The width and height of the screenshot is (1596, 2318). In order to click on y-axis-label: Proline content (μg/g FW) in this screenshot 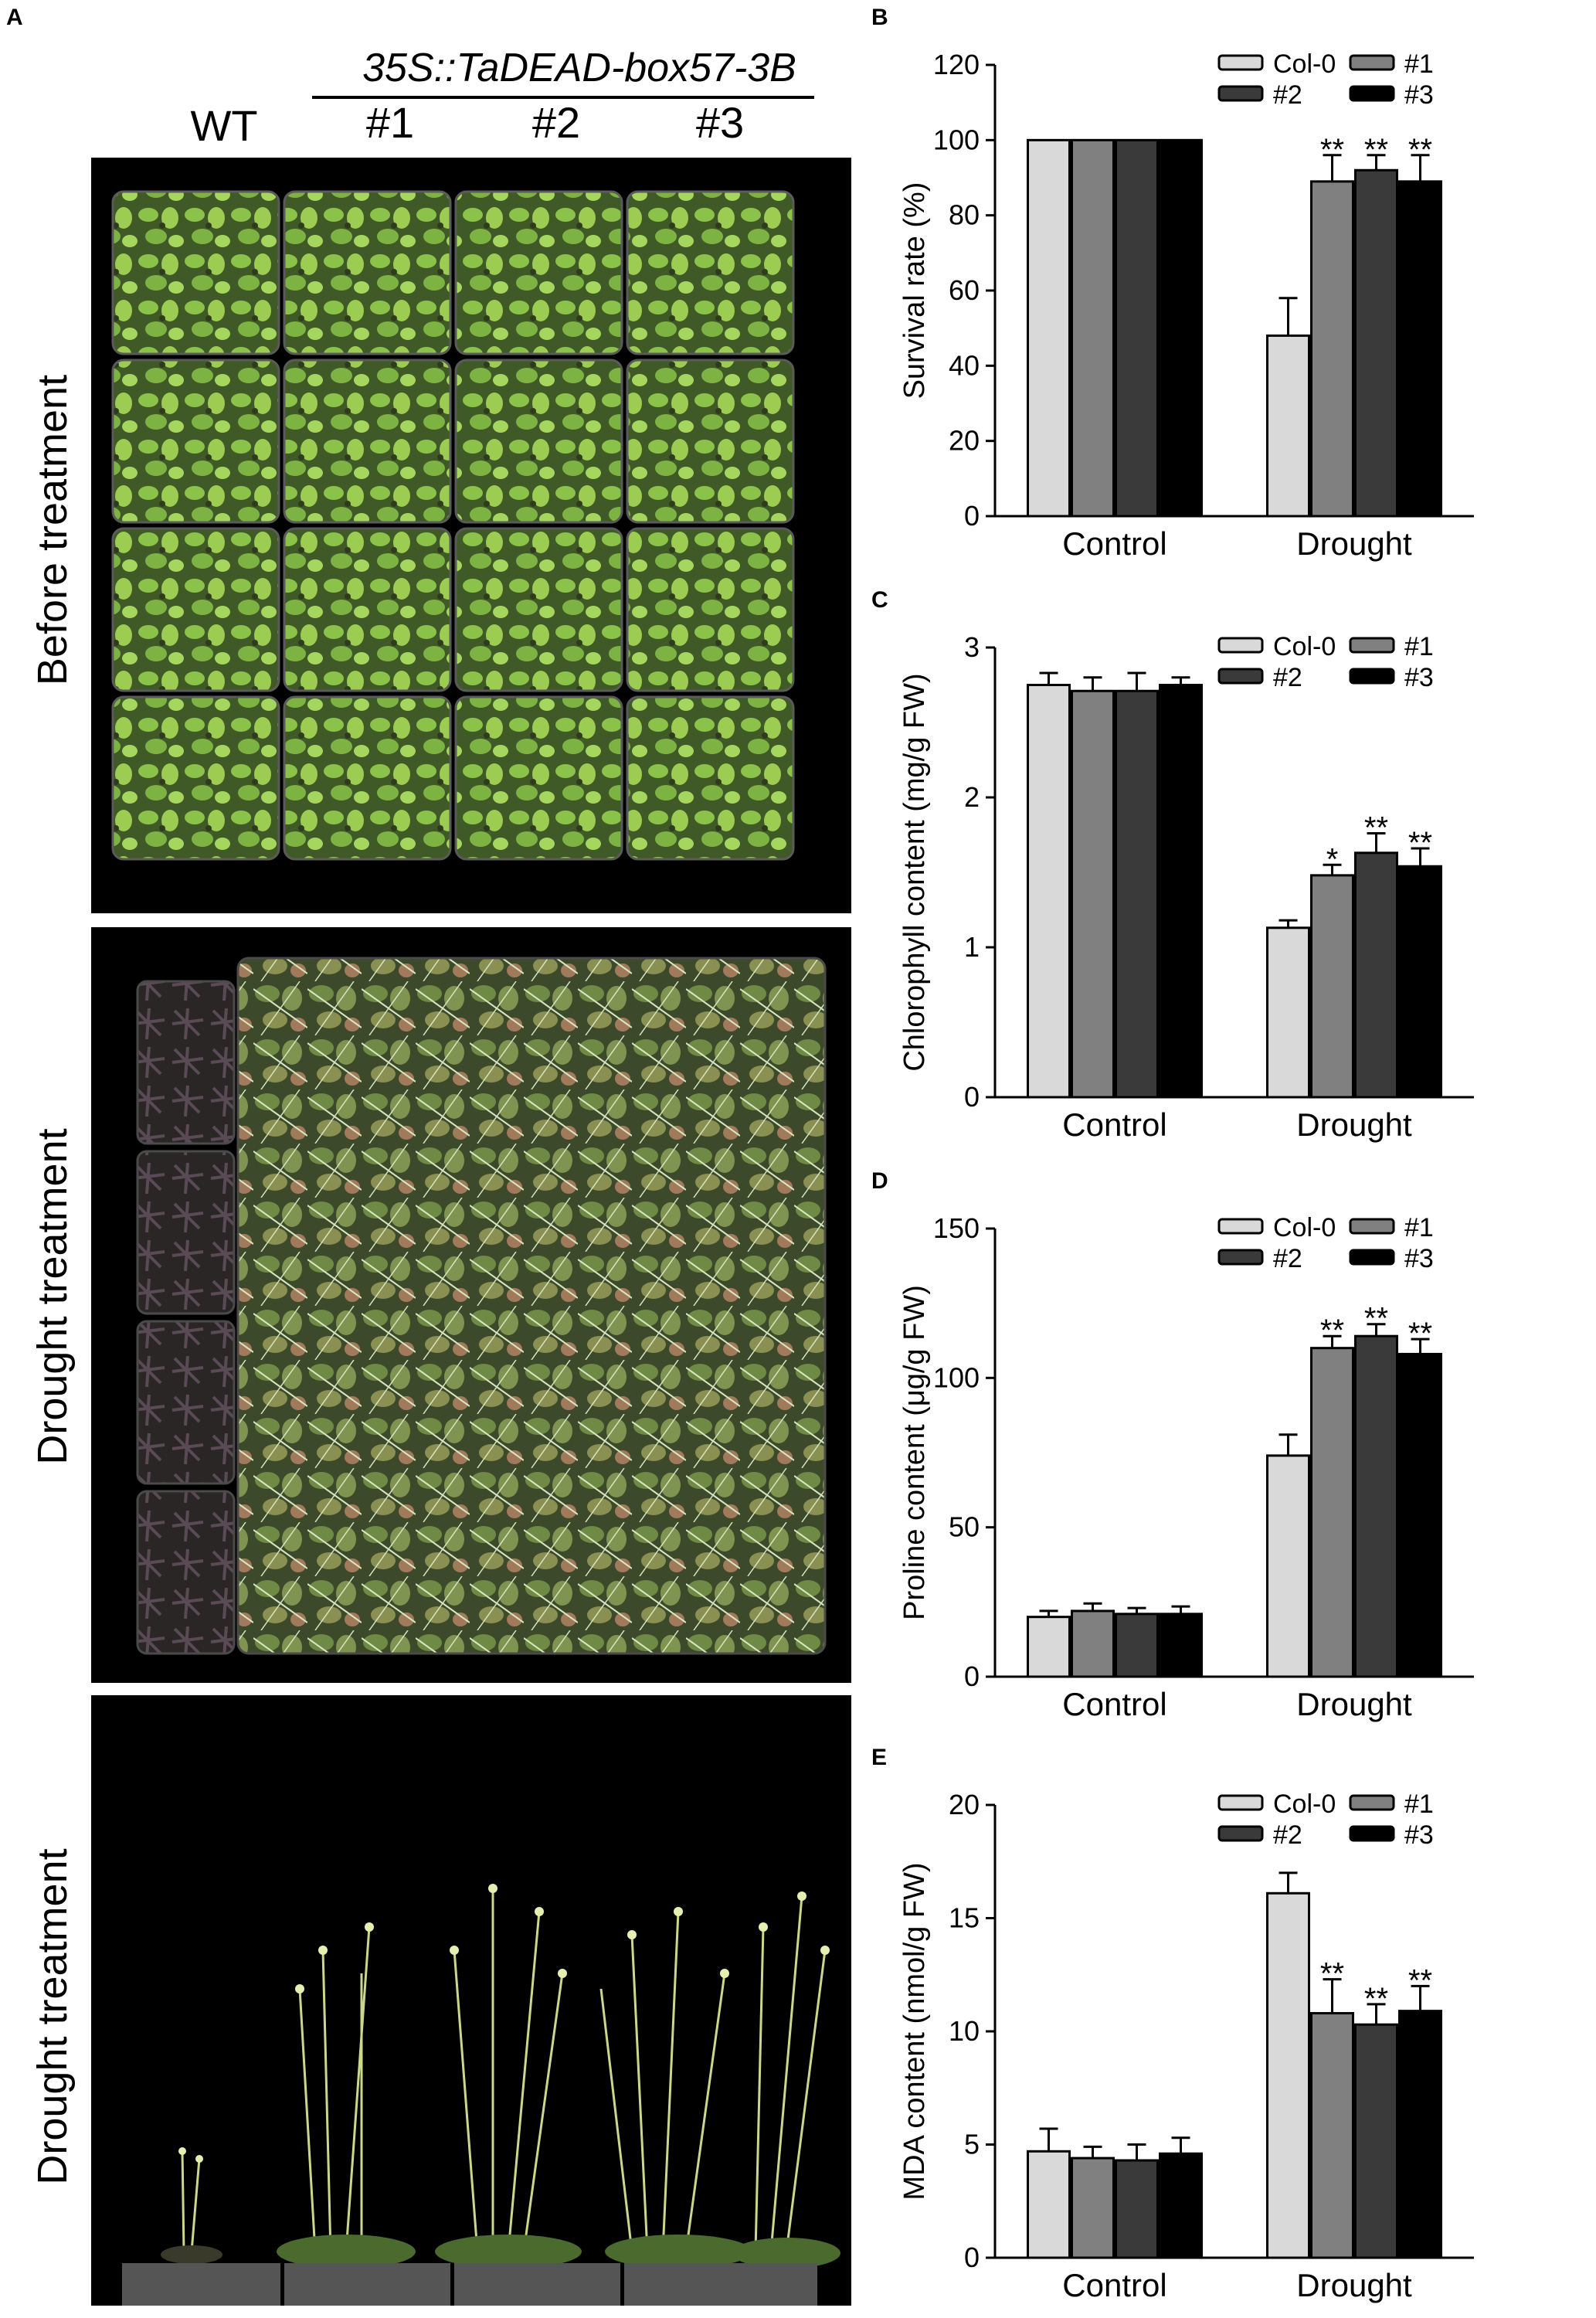, I will do `click(914, 1452)`.